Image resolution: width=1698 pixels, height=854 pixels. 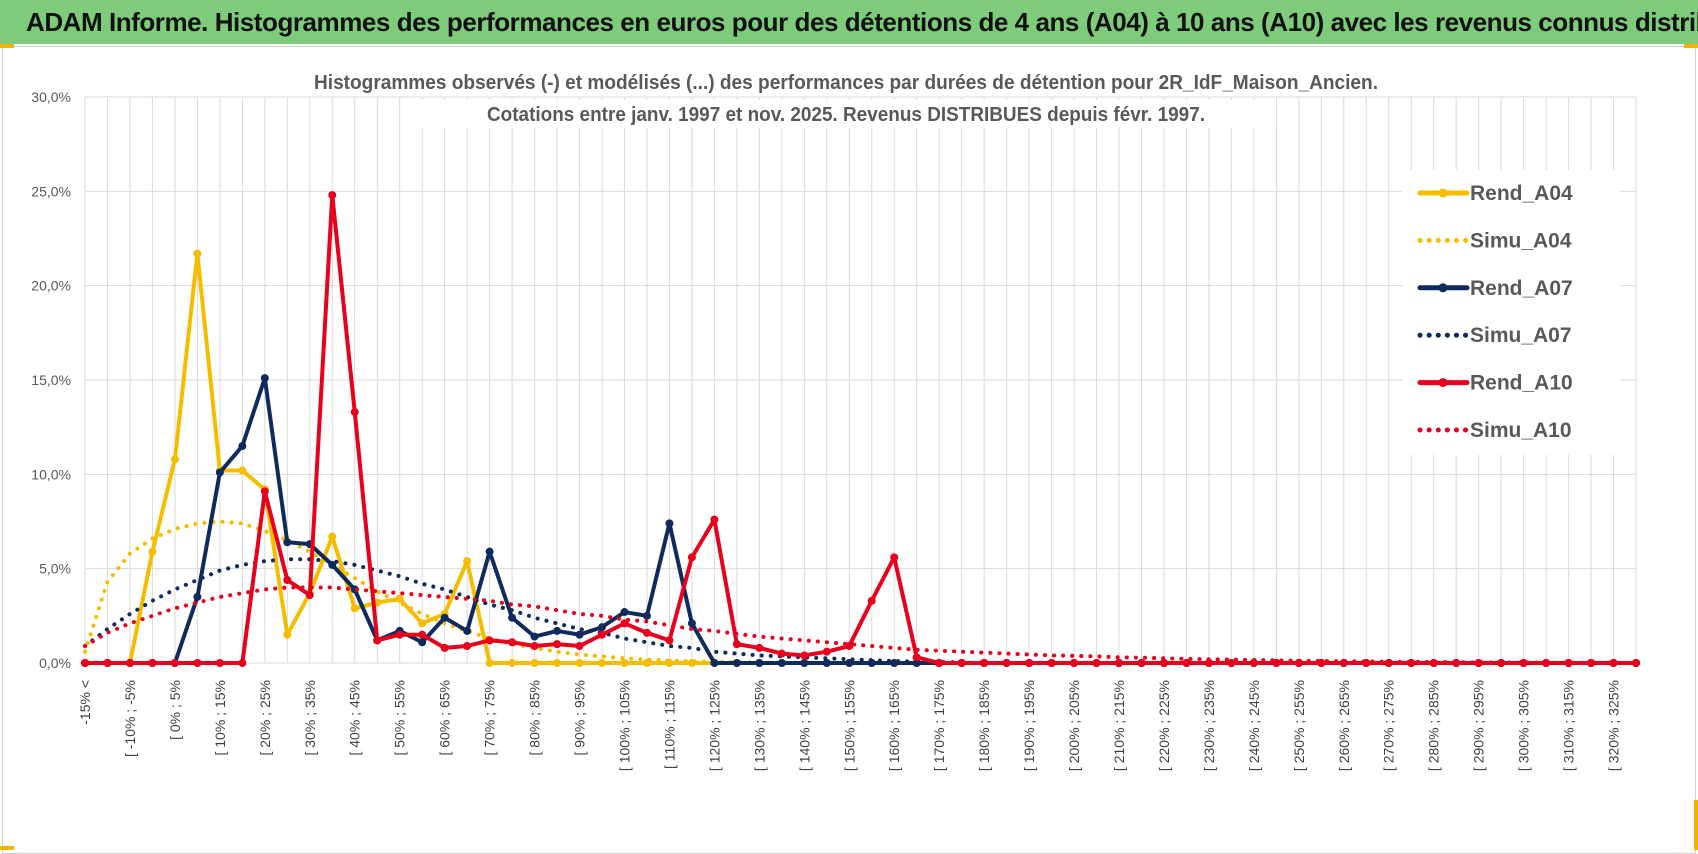 What do you see at coordinates (1029, 725) in the screenshot?
I see `x-tick-label: [ 190% ; 195%` at bounding box center [1029, 725].